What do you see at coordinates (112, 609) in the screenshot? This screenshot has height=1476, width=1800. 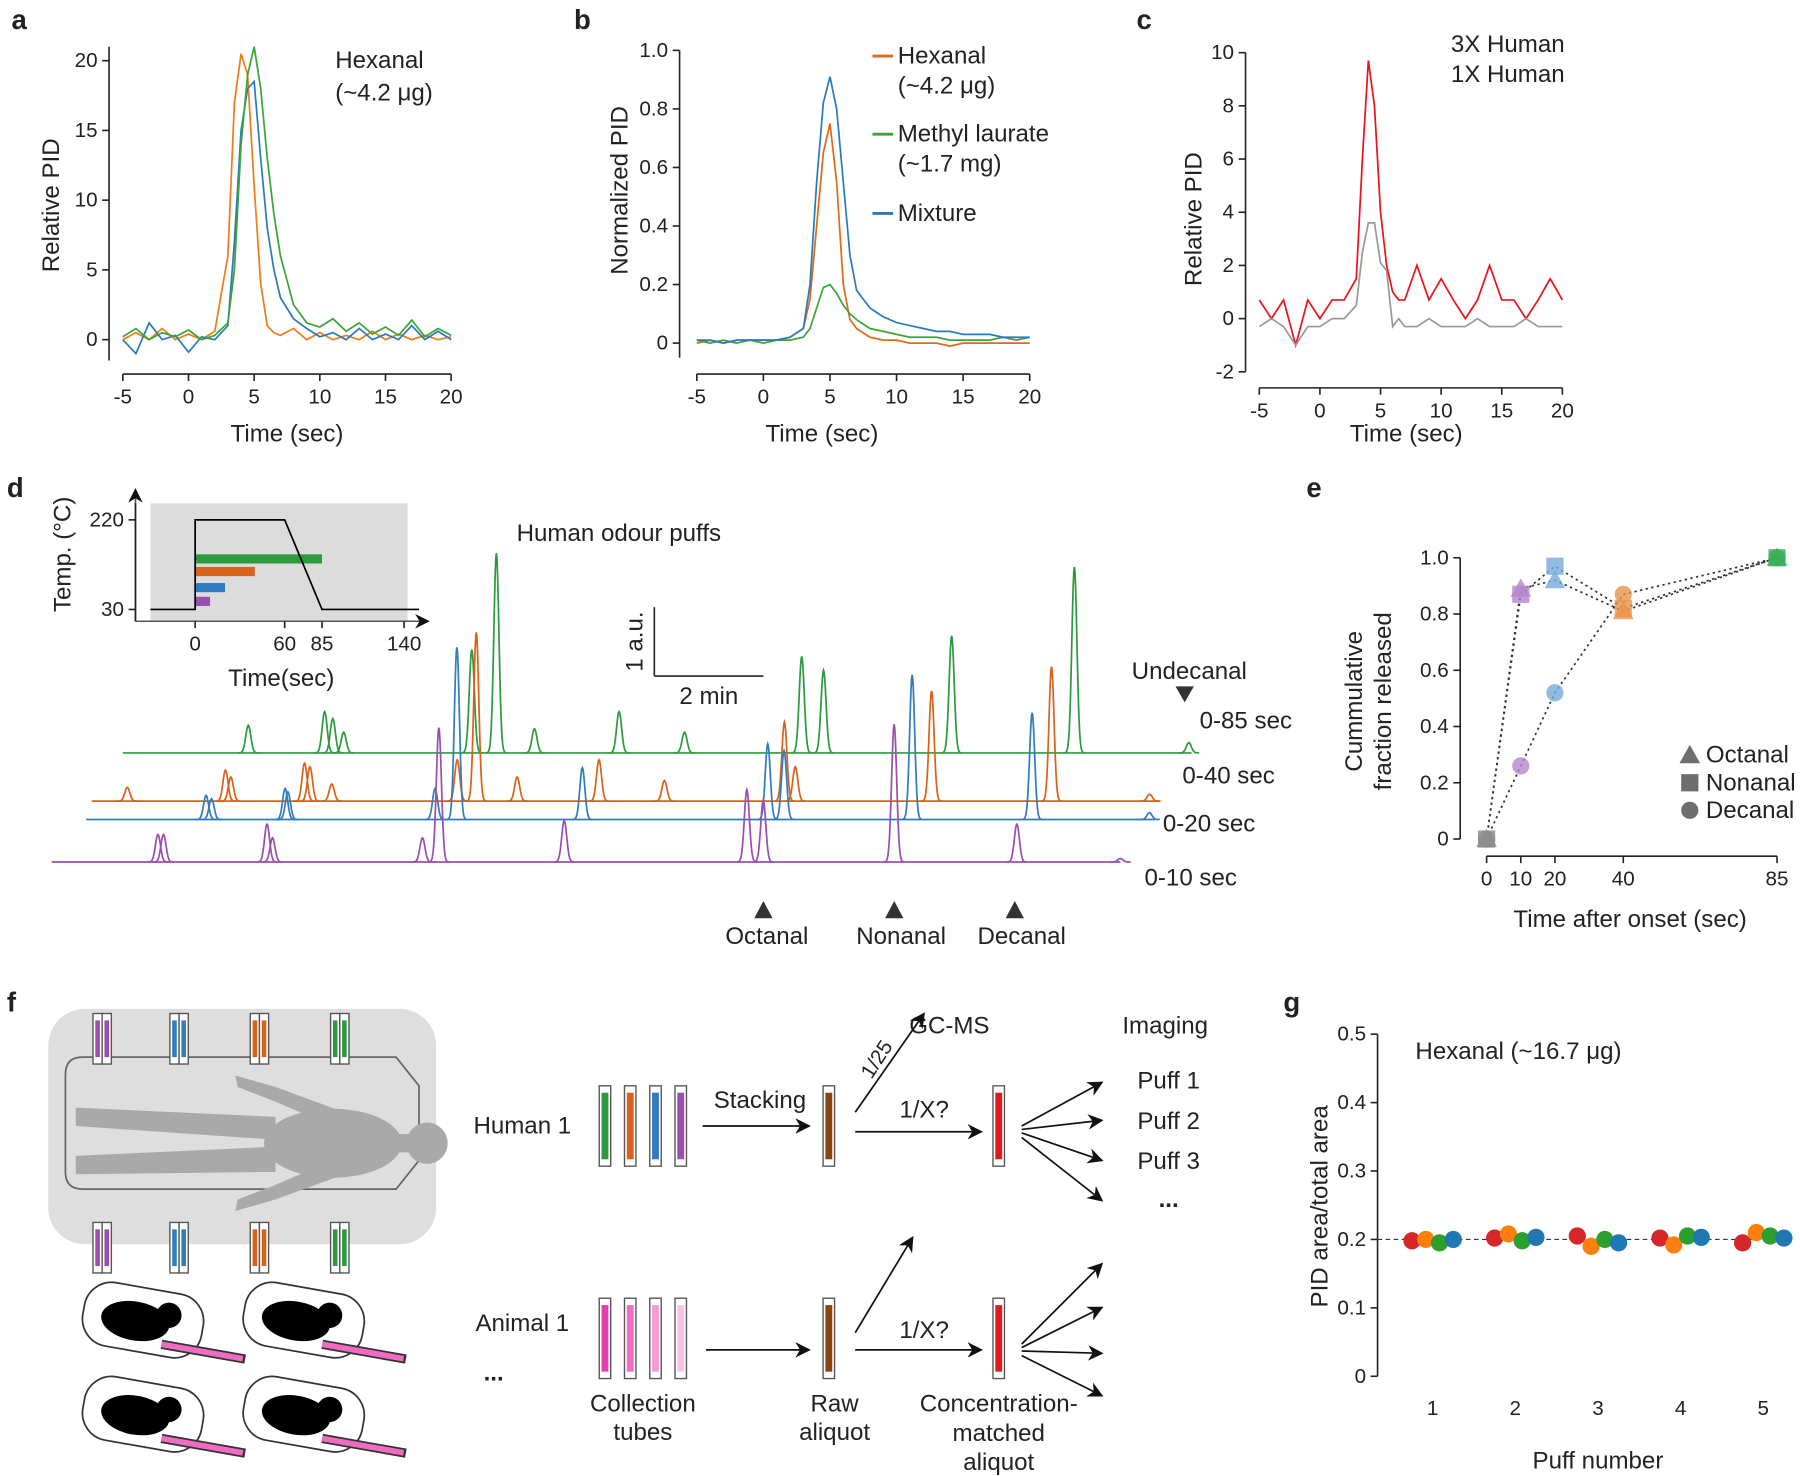 I see `y-tick-label: 30` at bounding box center [112, 609].